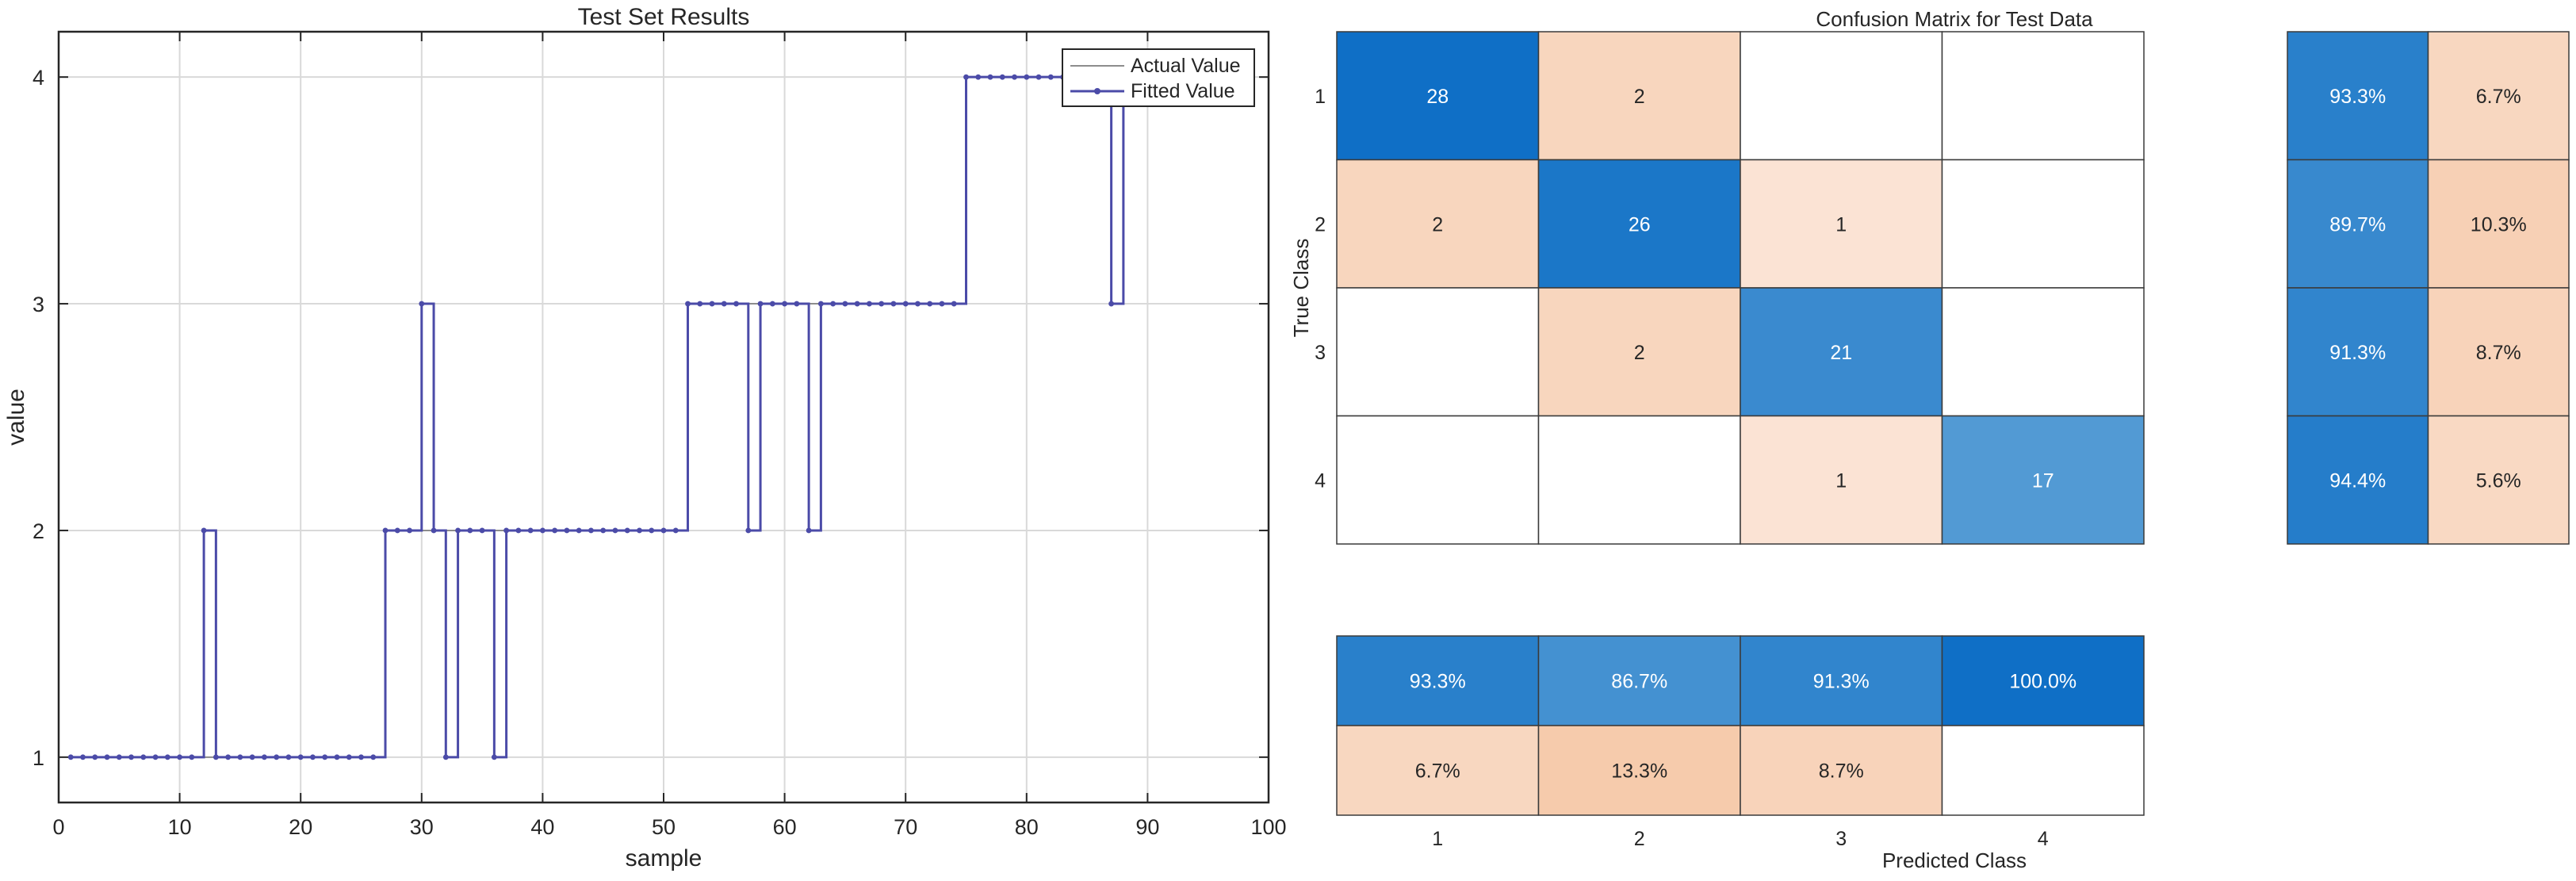 This screenshot has width=2576, height=881. I want to click on column-summary-value: 100.0%, so click(2042, 682).